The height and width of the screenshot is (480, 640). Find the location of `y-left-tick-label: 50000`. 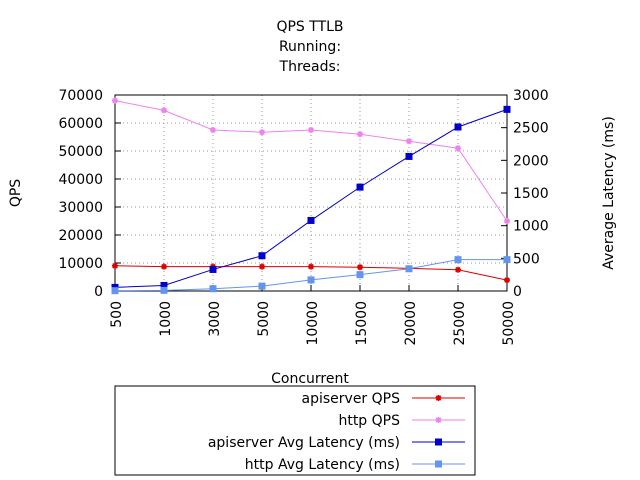

y-left-tick-label: 50000 is located at coordinates (80, 152).